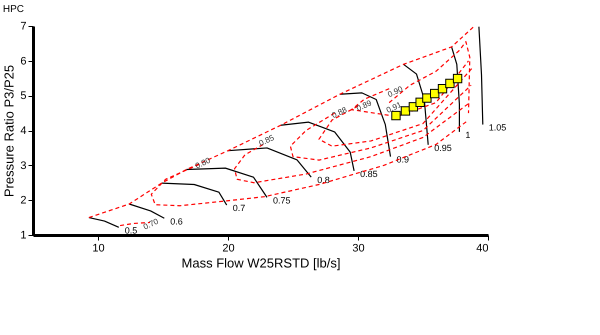 This screenshot has width=600, height=335. Describe the element at coordinates (98, 248) in the screenshot. I see `x-tick-label: 10` at that location.